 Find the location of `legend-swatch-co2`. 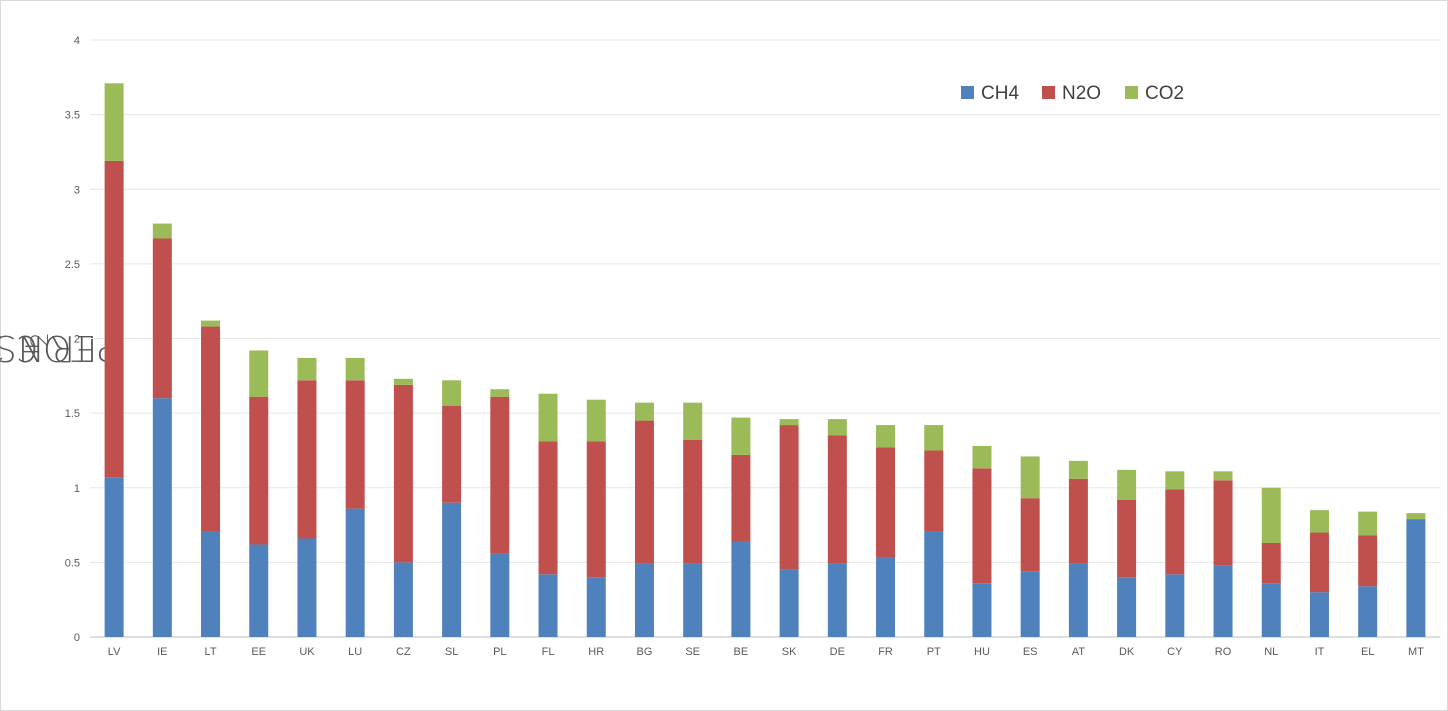

legend-swatch-co2 is located at coordinates (1131, 92).